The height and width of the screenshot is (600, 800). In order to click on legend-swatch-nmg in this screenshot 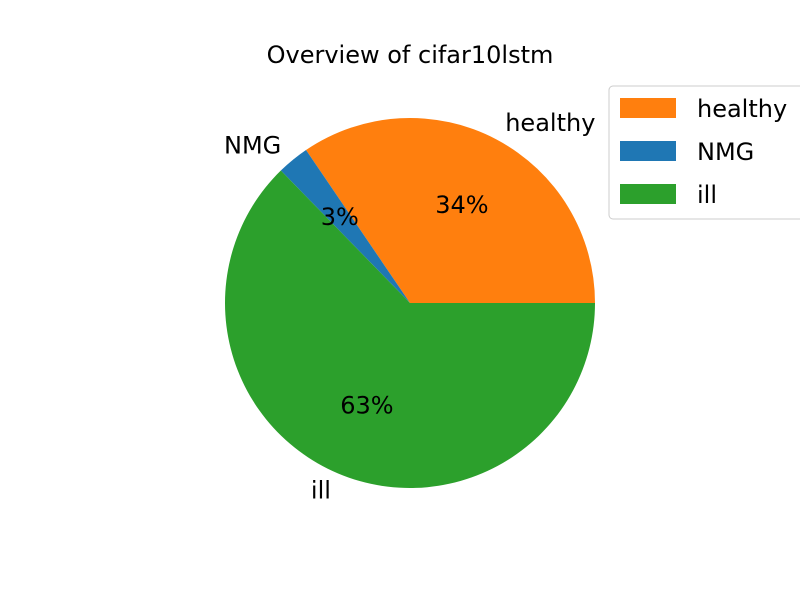, I will do `click(648, 151)`.